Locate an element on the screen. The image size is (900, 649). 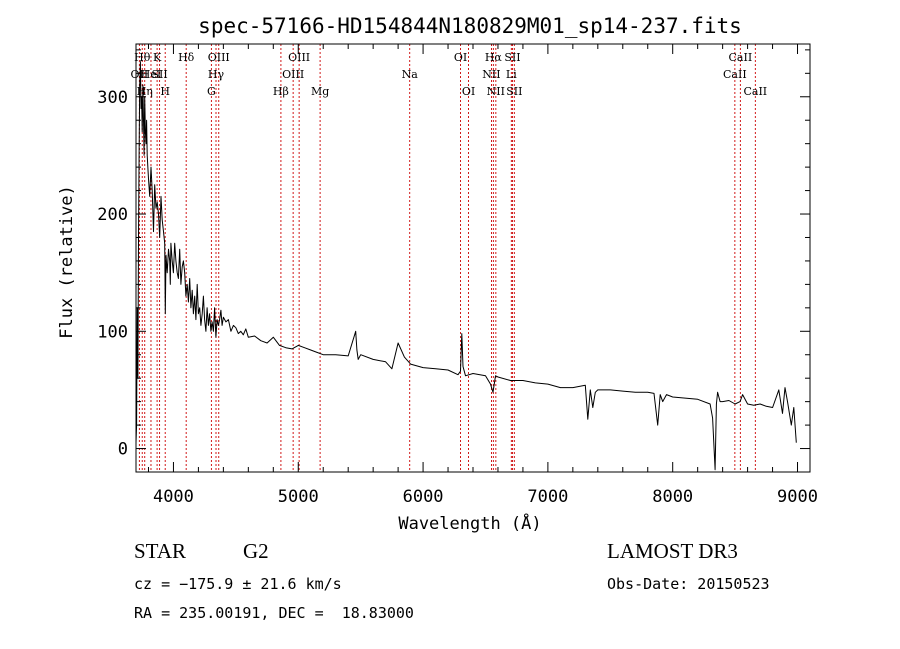
spectral-line-label: Hη is located at coordinates (145, 91).